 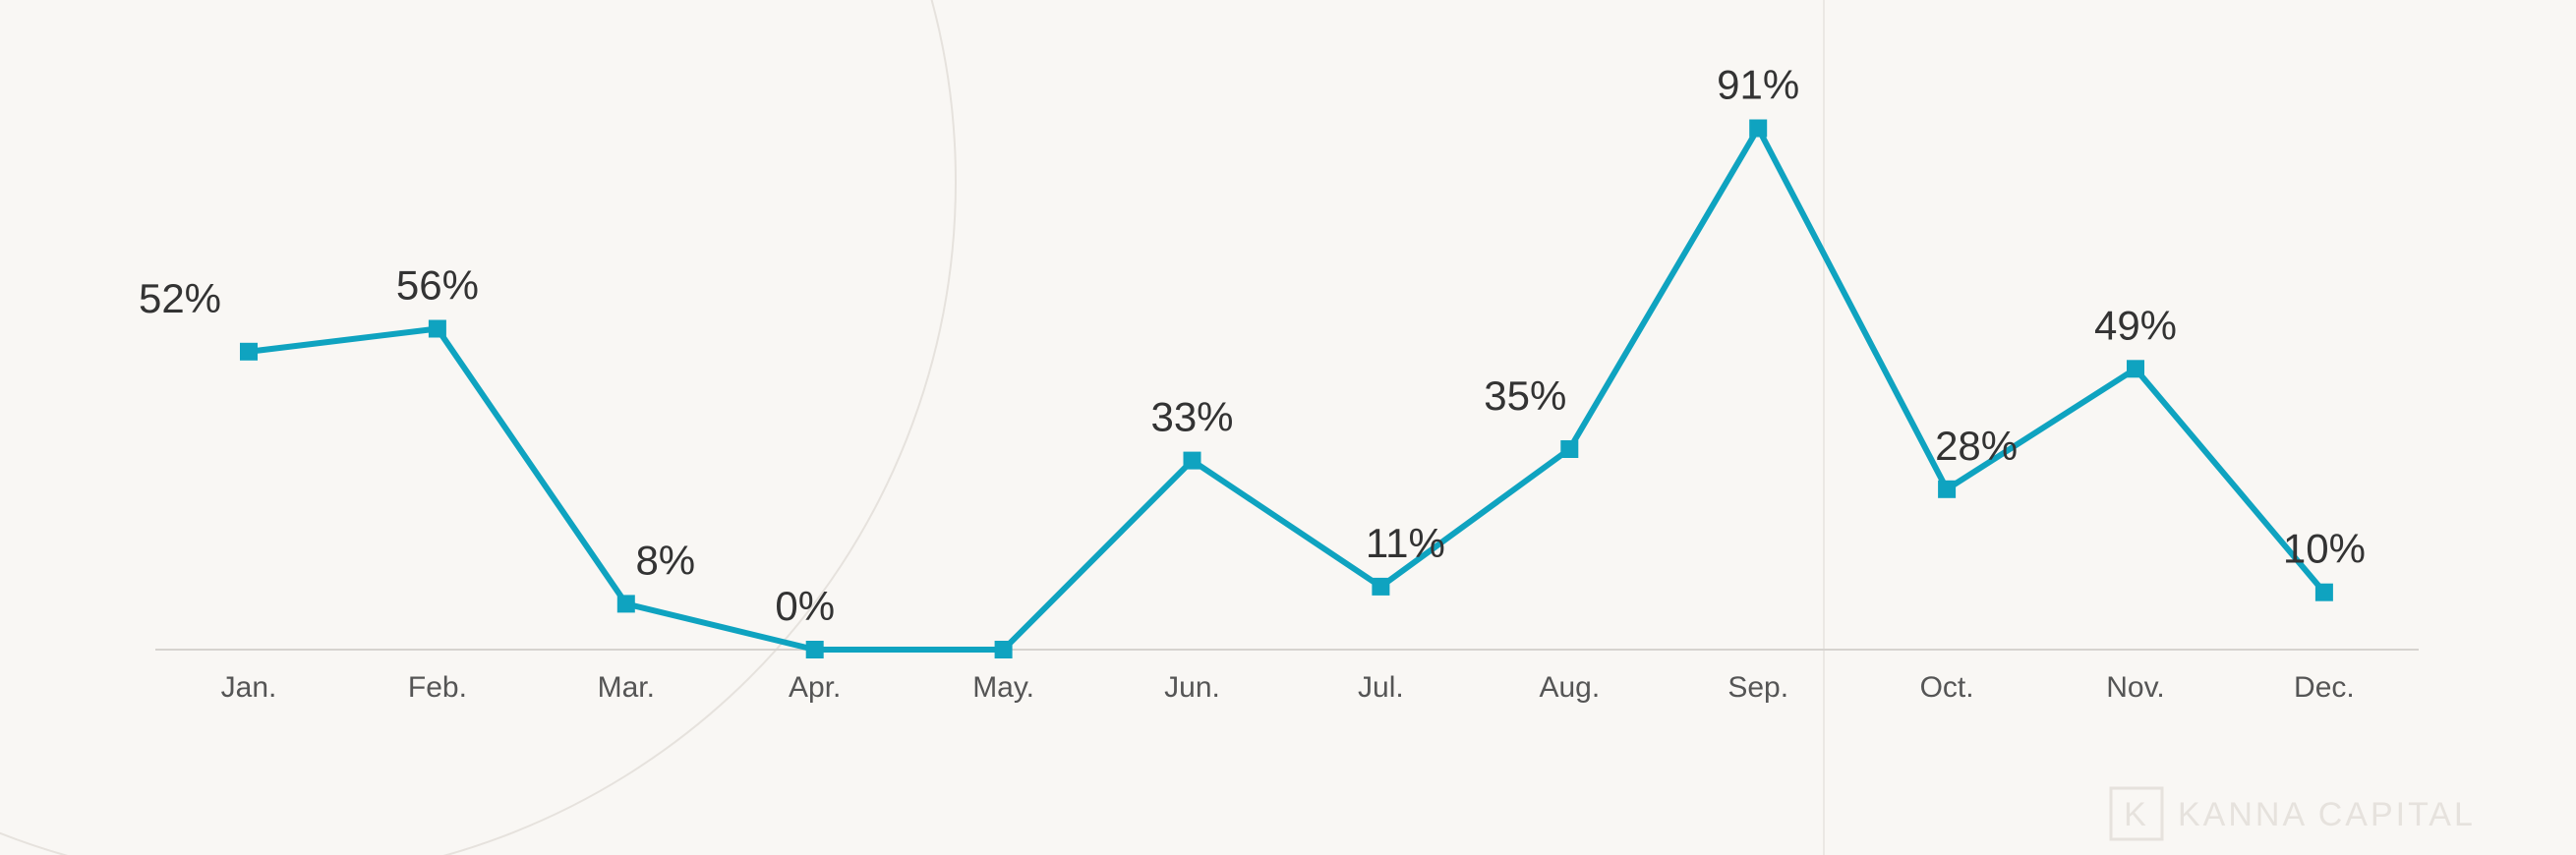 I want to click on x-tick-label: Nov., so click(x=2135, y=687).